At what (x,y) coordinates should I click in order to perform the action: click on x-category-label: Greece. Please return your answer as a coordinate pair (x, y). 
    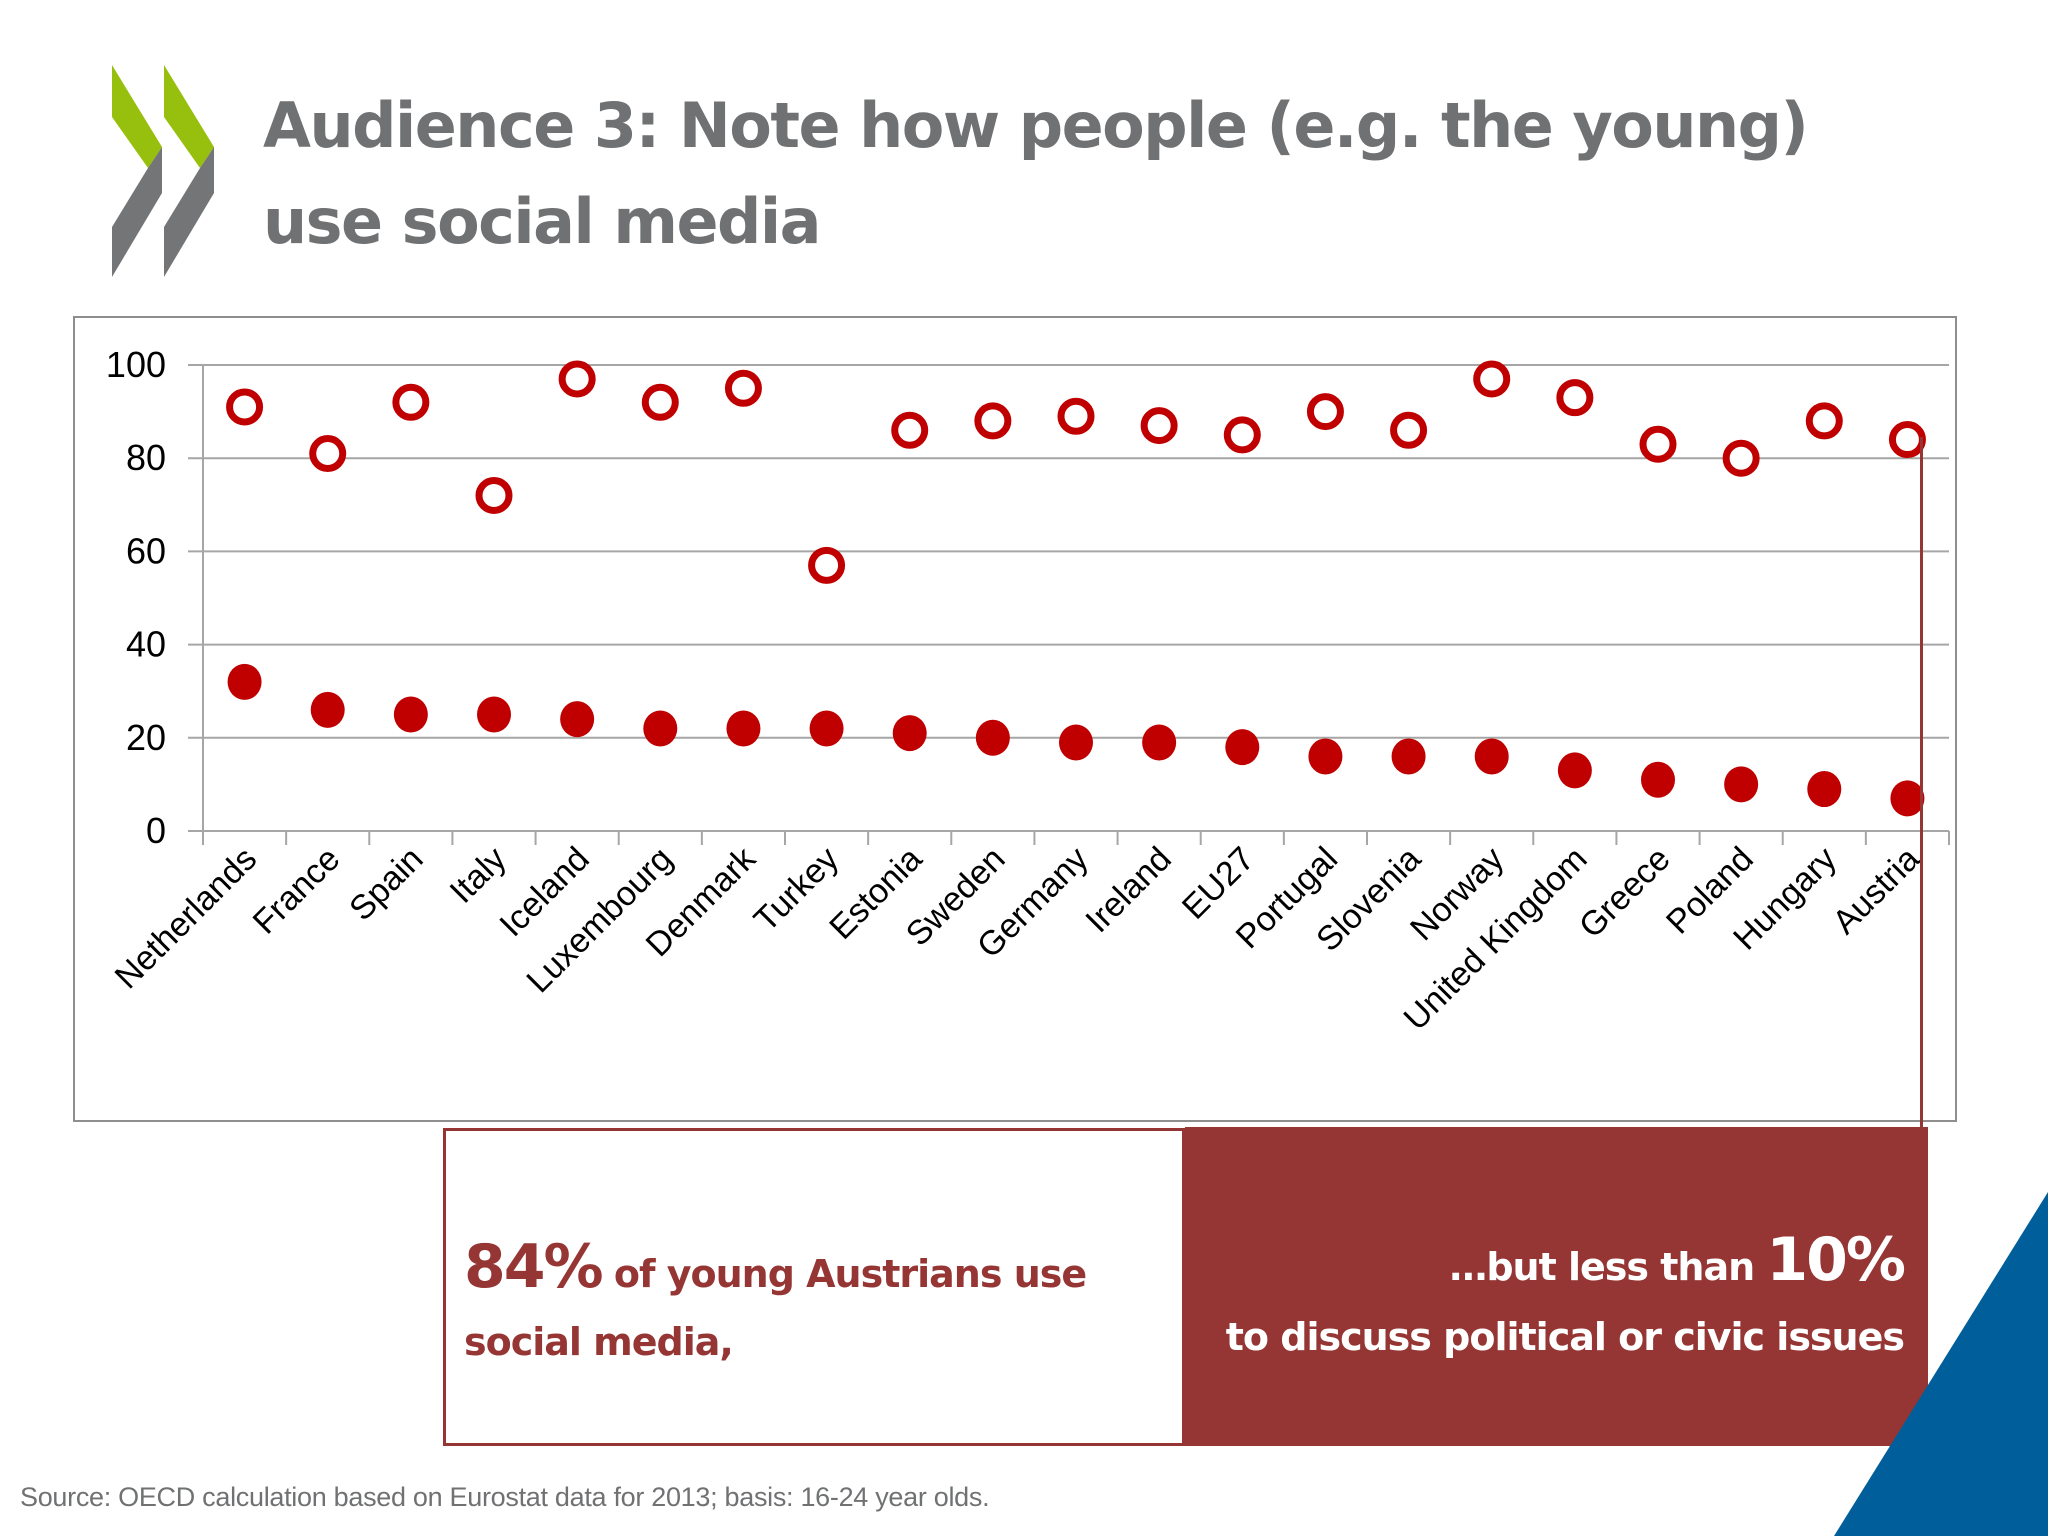
    Looking at the image, I should click on (1625, 893).